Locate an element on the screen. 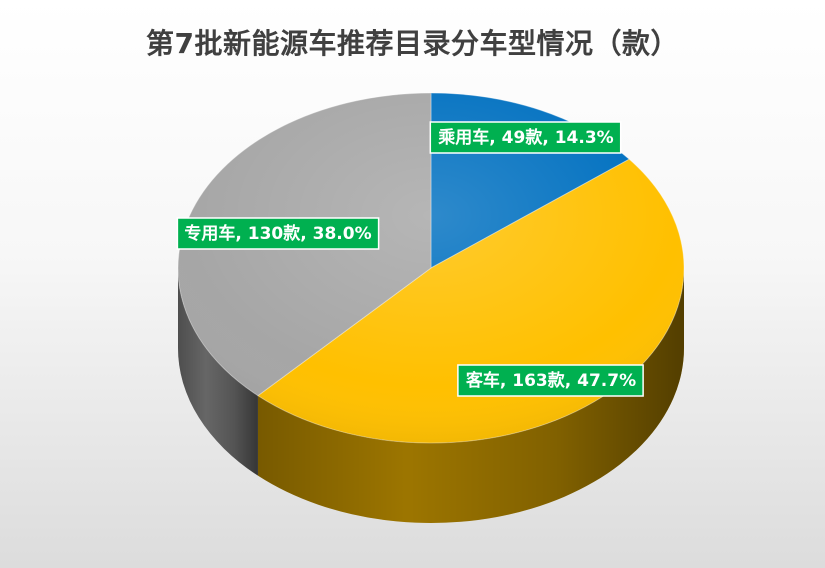  data-label-bus: 客车, 163款, 47.7% is located at coordinates (550, 380).